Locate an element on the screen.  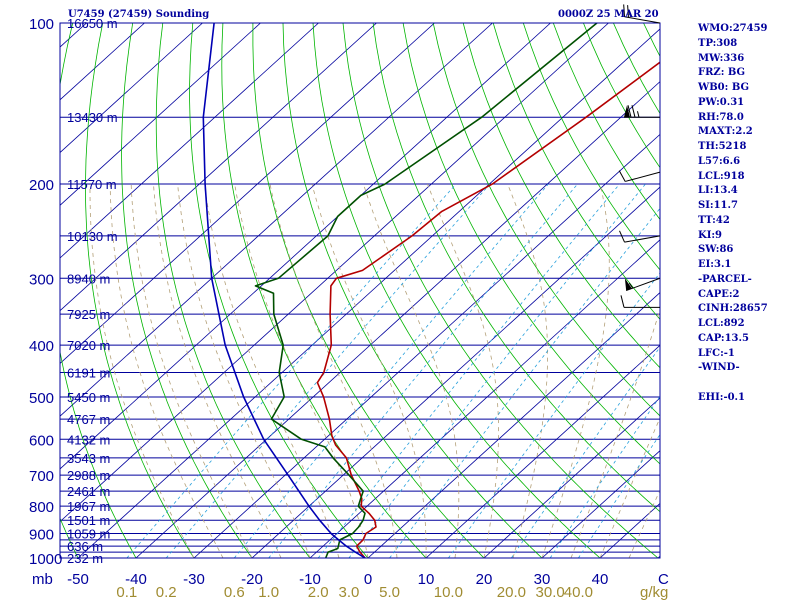
height-label: 16650 m is located at coordinates (92, 23).